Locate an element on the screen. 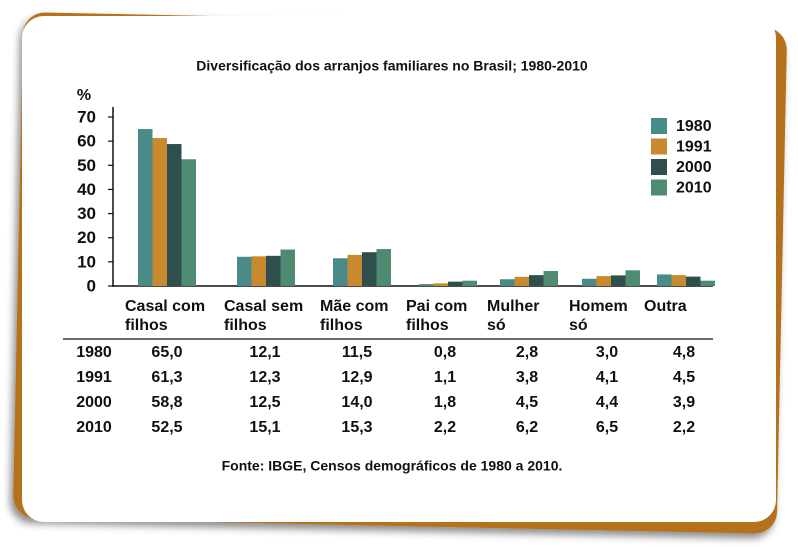  x-tick-label: Outra is located at coordinates (665, 306).